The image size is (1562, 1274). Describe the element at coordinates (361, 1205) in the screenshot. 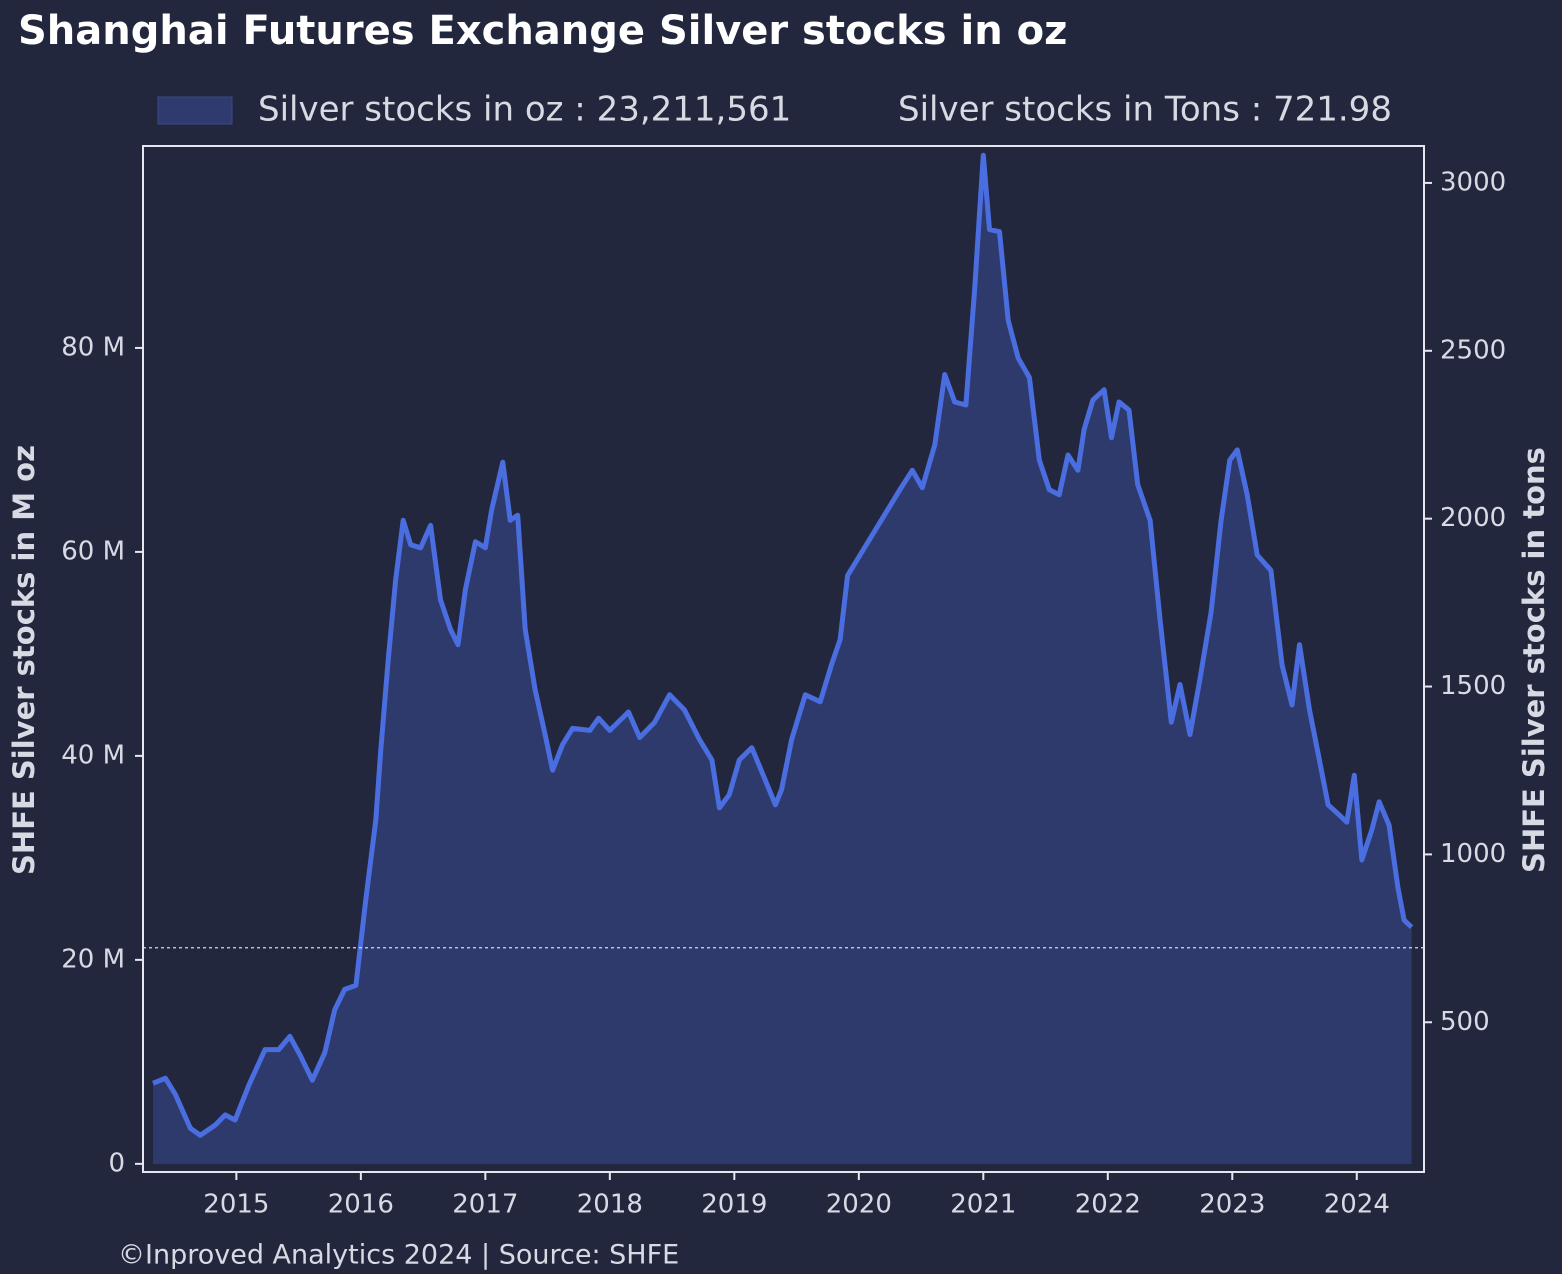

I see `x-tick-label: 2016` at that location.